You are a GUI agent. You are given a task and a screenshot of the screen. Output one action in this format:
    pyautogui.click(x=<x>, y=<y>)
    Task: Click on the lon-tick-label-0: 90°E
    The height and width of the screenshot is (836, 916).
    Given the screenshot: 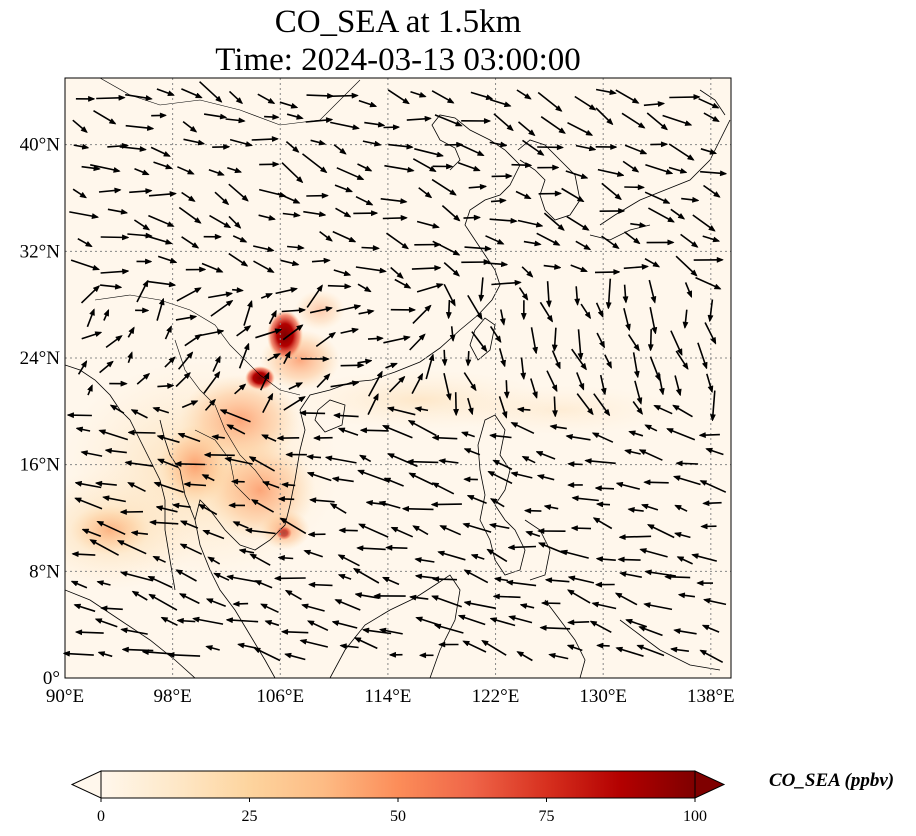 What is the action you would take?
    pyautogui.click(x=65, y=696)
    